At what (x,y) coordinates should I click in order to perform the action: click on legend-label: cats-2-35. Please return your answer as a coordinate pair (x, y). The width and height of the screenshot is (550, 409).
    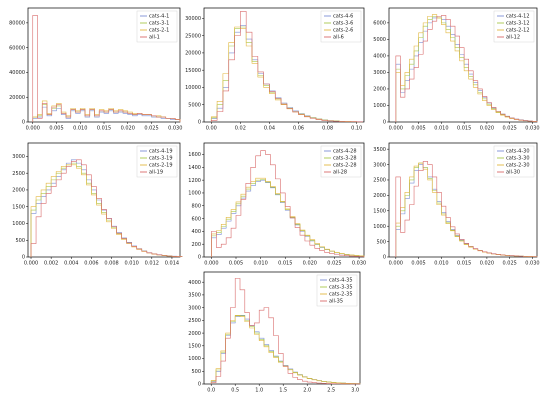
    Looking at the image, I should click on (341, 295).